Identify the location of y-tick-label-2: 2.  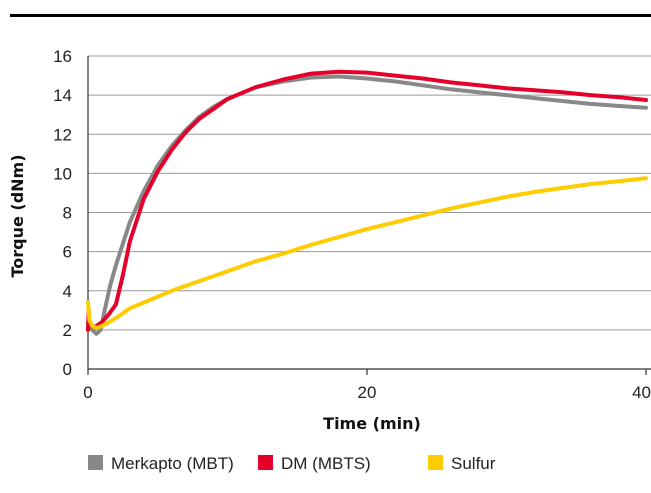
(67, 330).